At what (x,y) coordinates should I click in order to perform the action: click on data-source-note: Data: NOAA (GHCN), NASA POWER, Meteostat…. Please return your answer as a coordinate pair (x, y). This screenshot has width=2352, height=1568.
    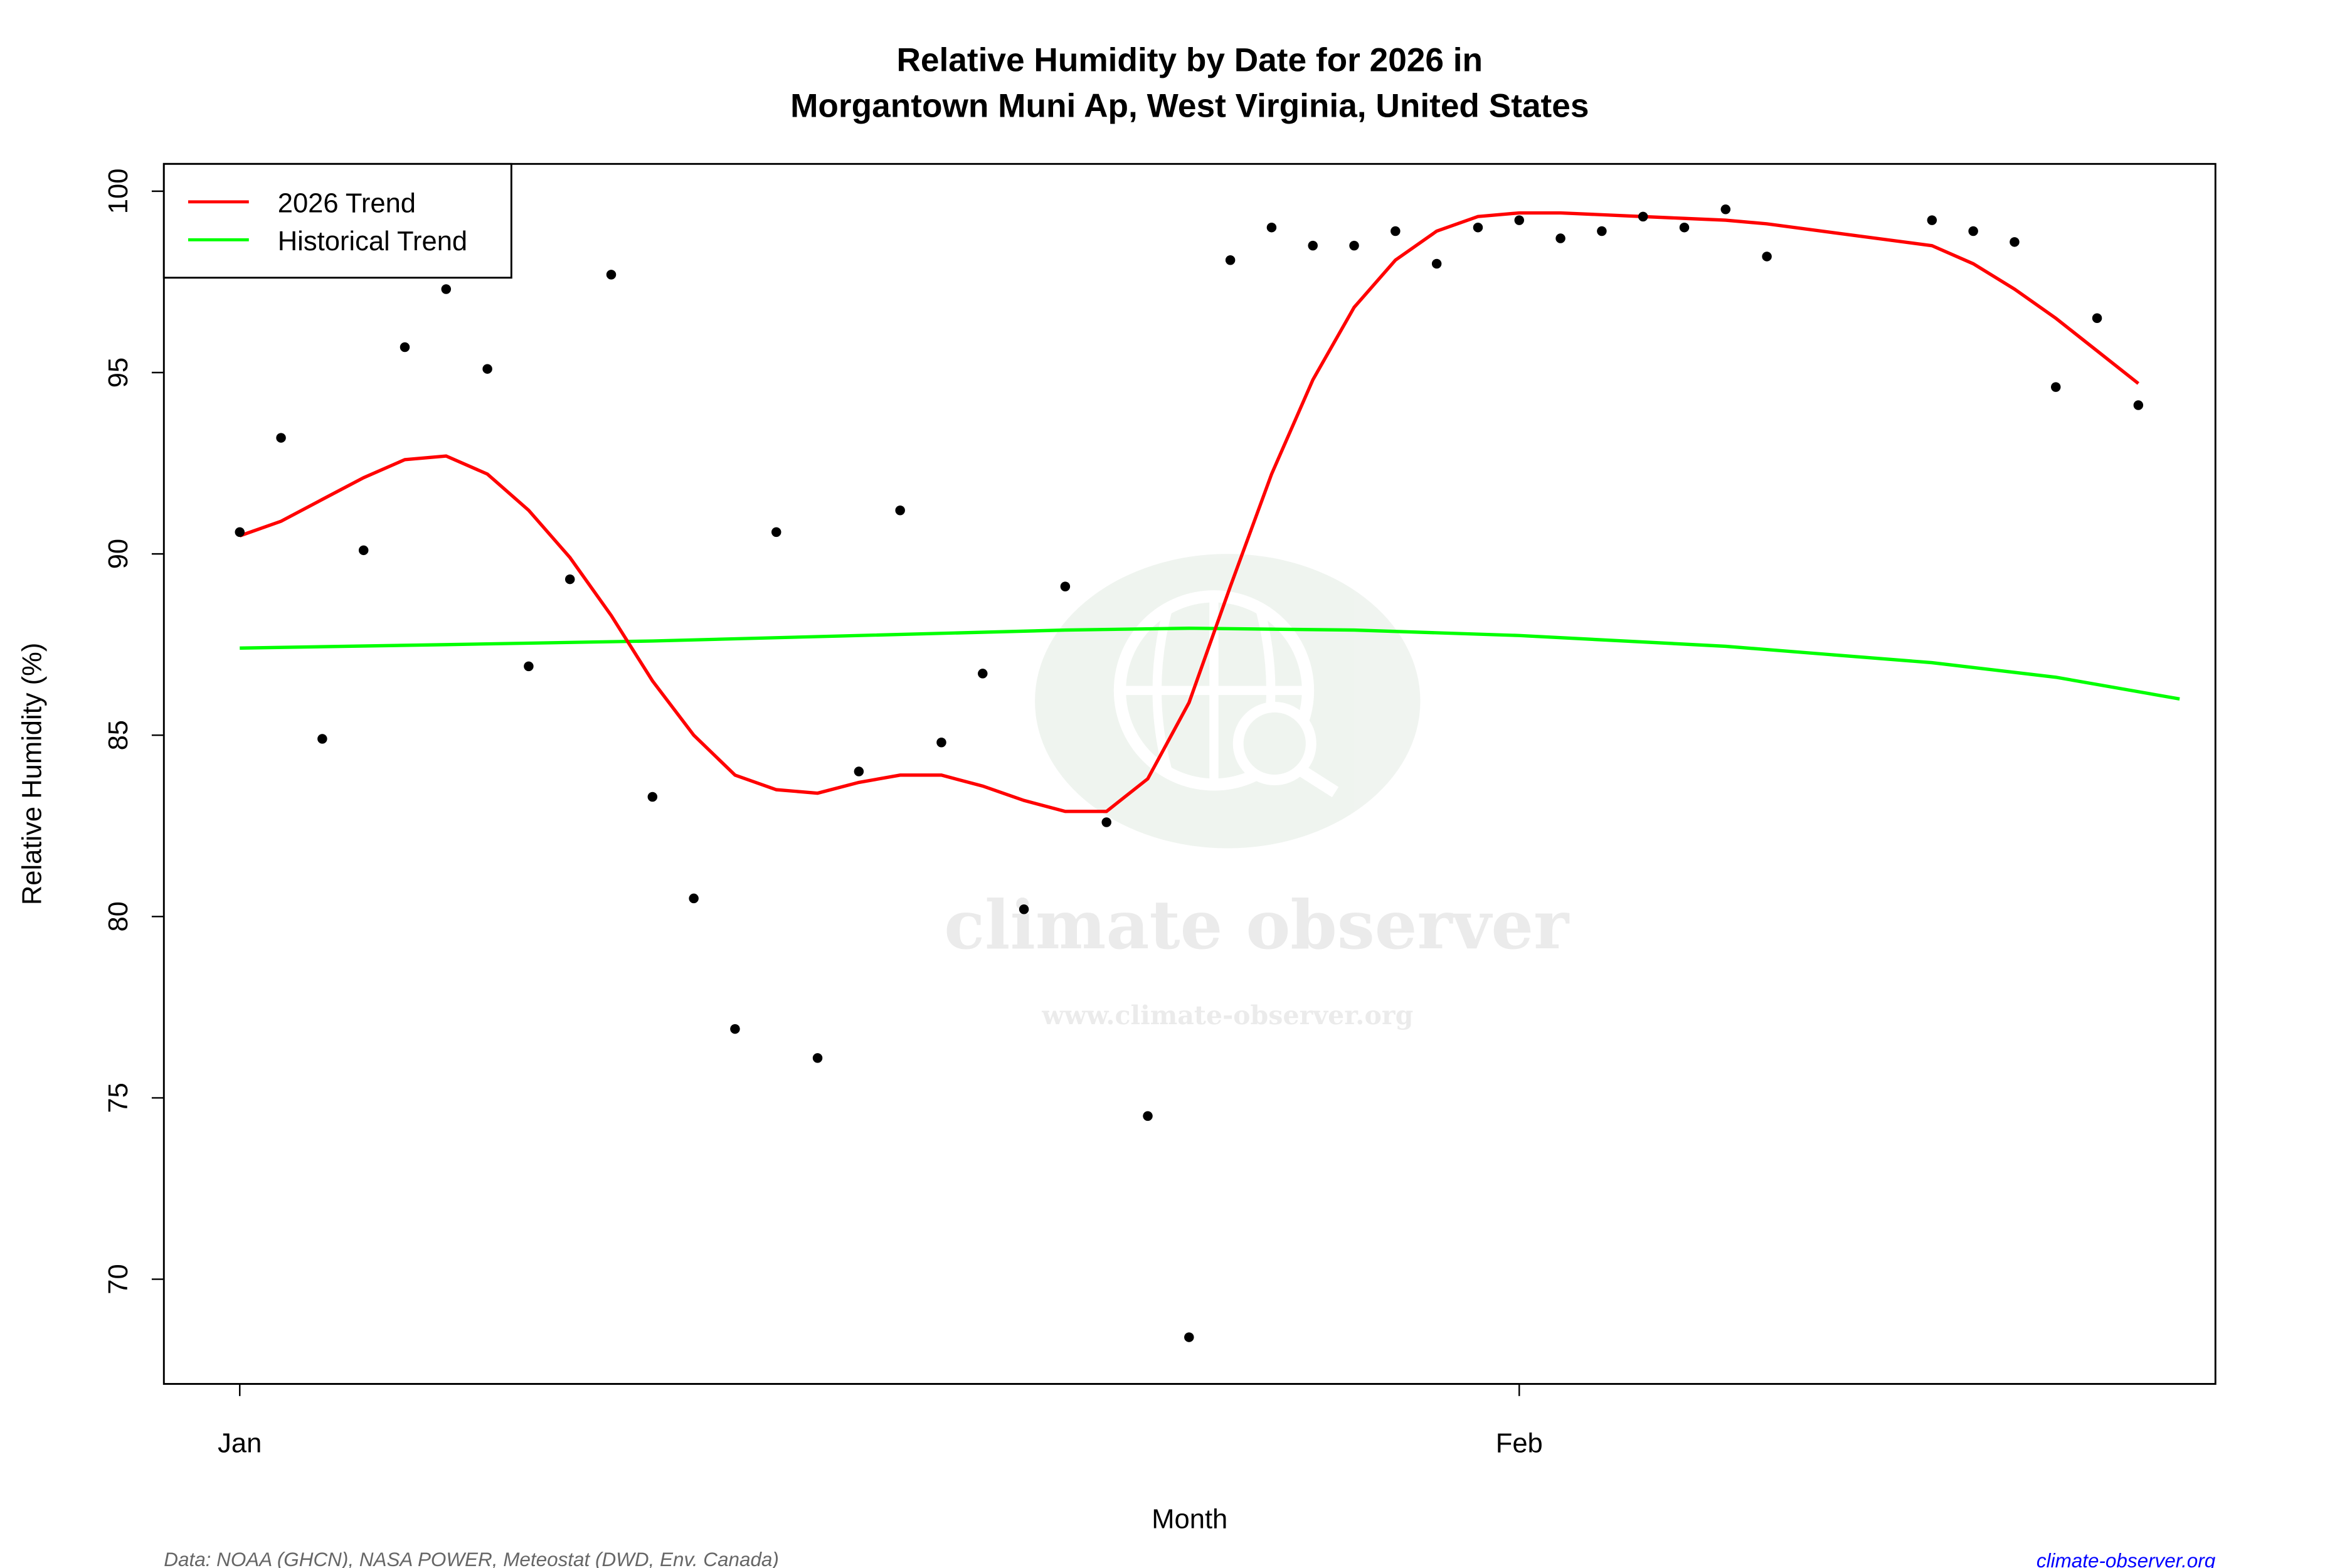
    Looking at the image, I should click on (471, 1558).